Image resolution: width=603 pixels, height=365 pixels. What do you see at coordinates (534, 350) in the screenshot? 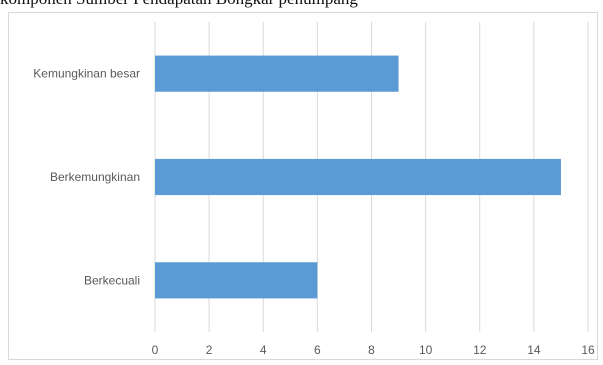
I see `x-tick-label-7: 14` at bounding box center [534, 350].